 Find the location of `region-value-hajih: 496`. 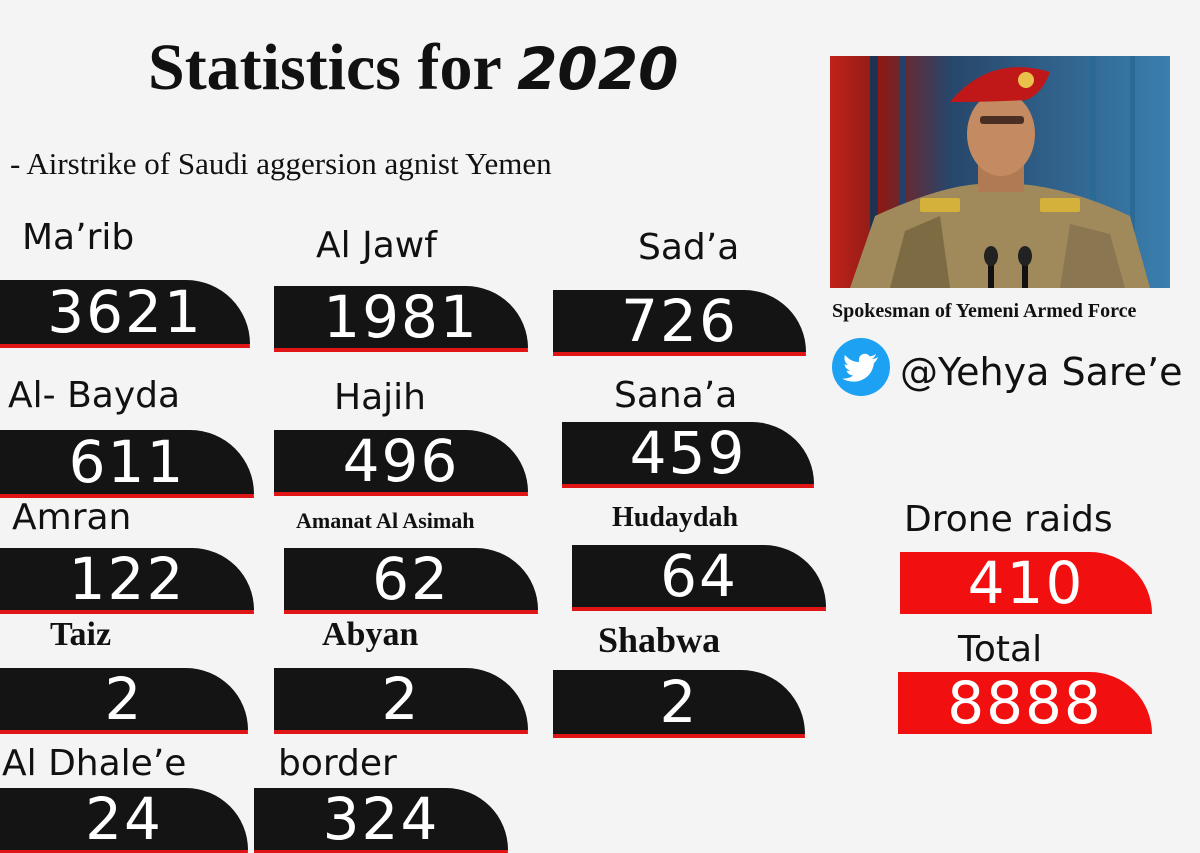

region-value-hajih: 496 is located at coordinates (401, 461).